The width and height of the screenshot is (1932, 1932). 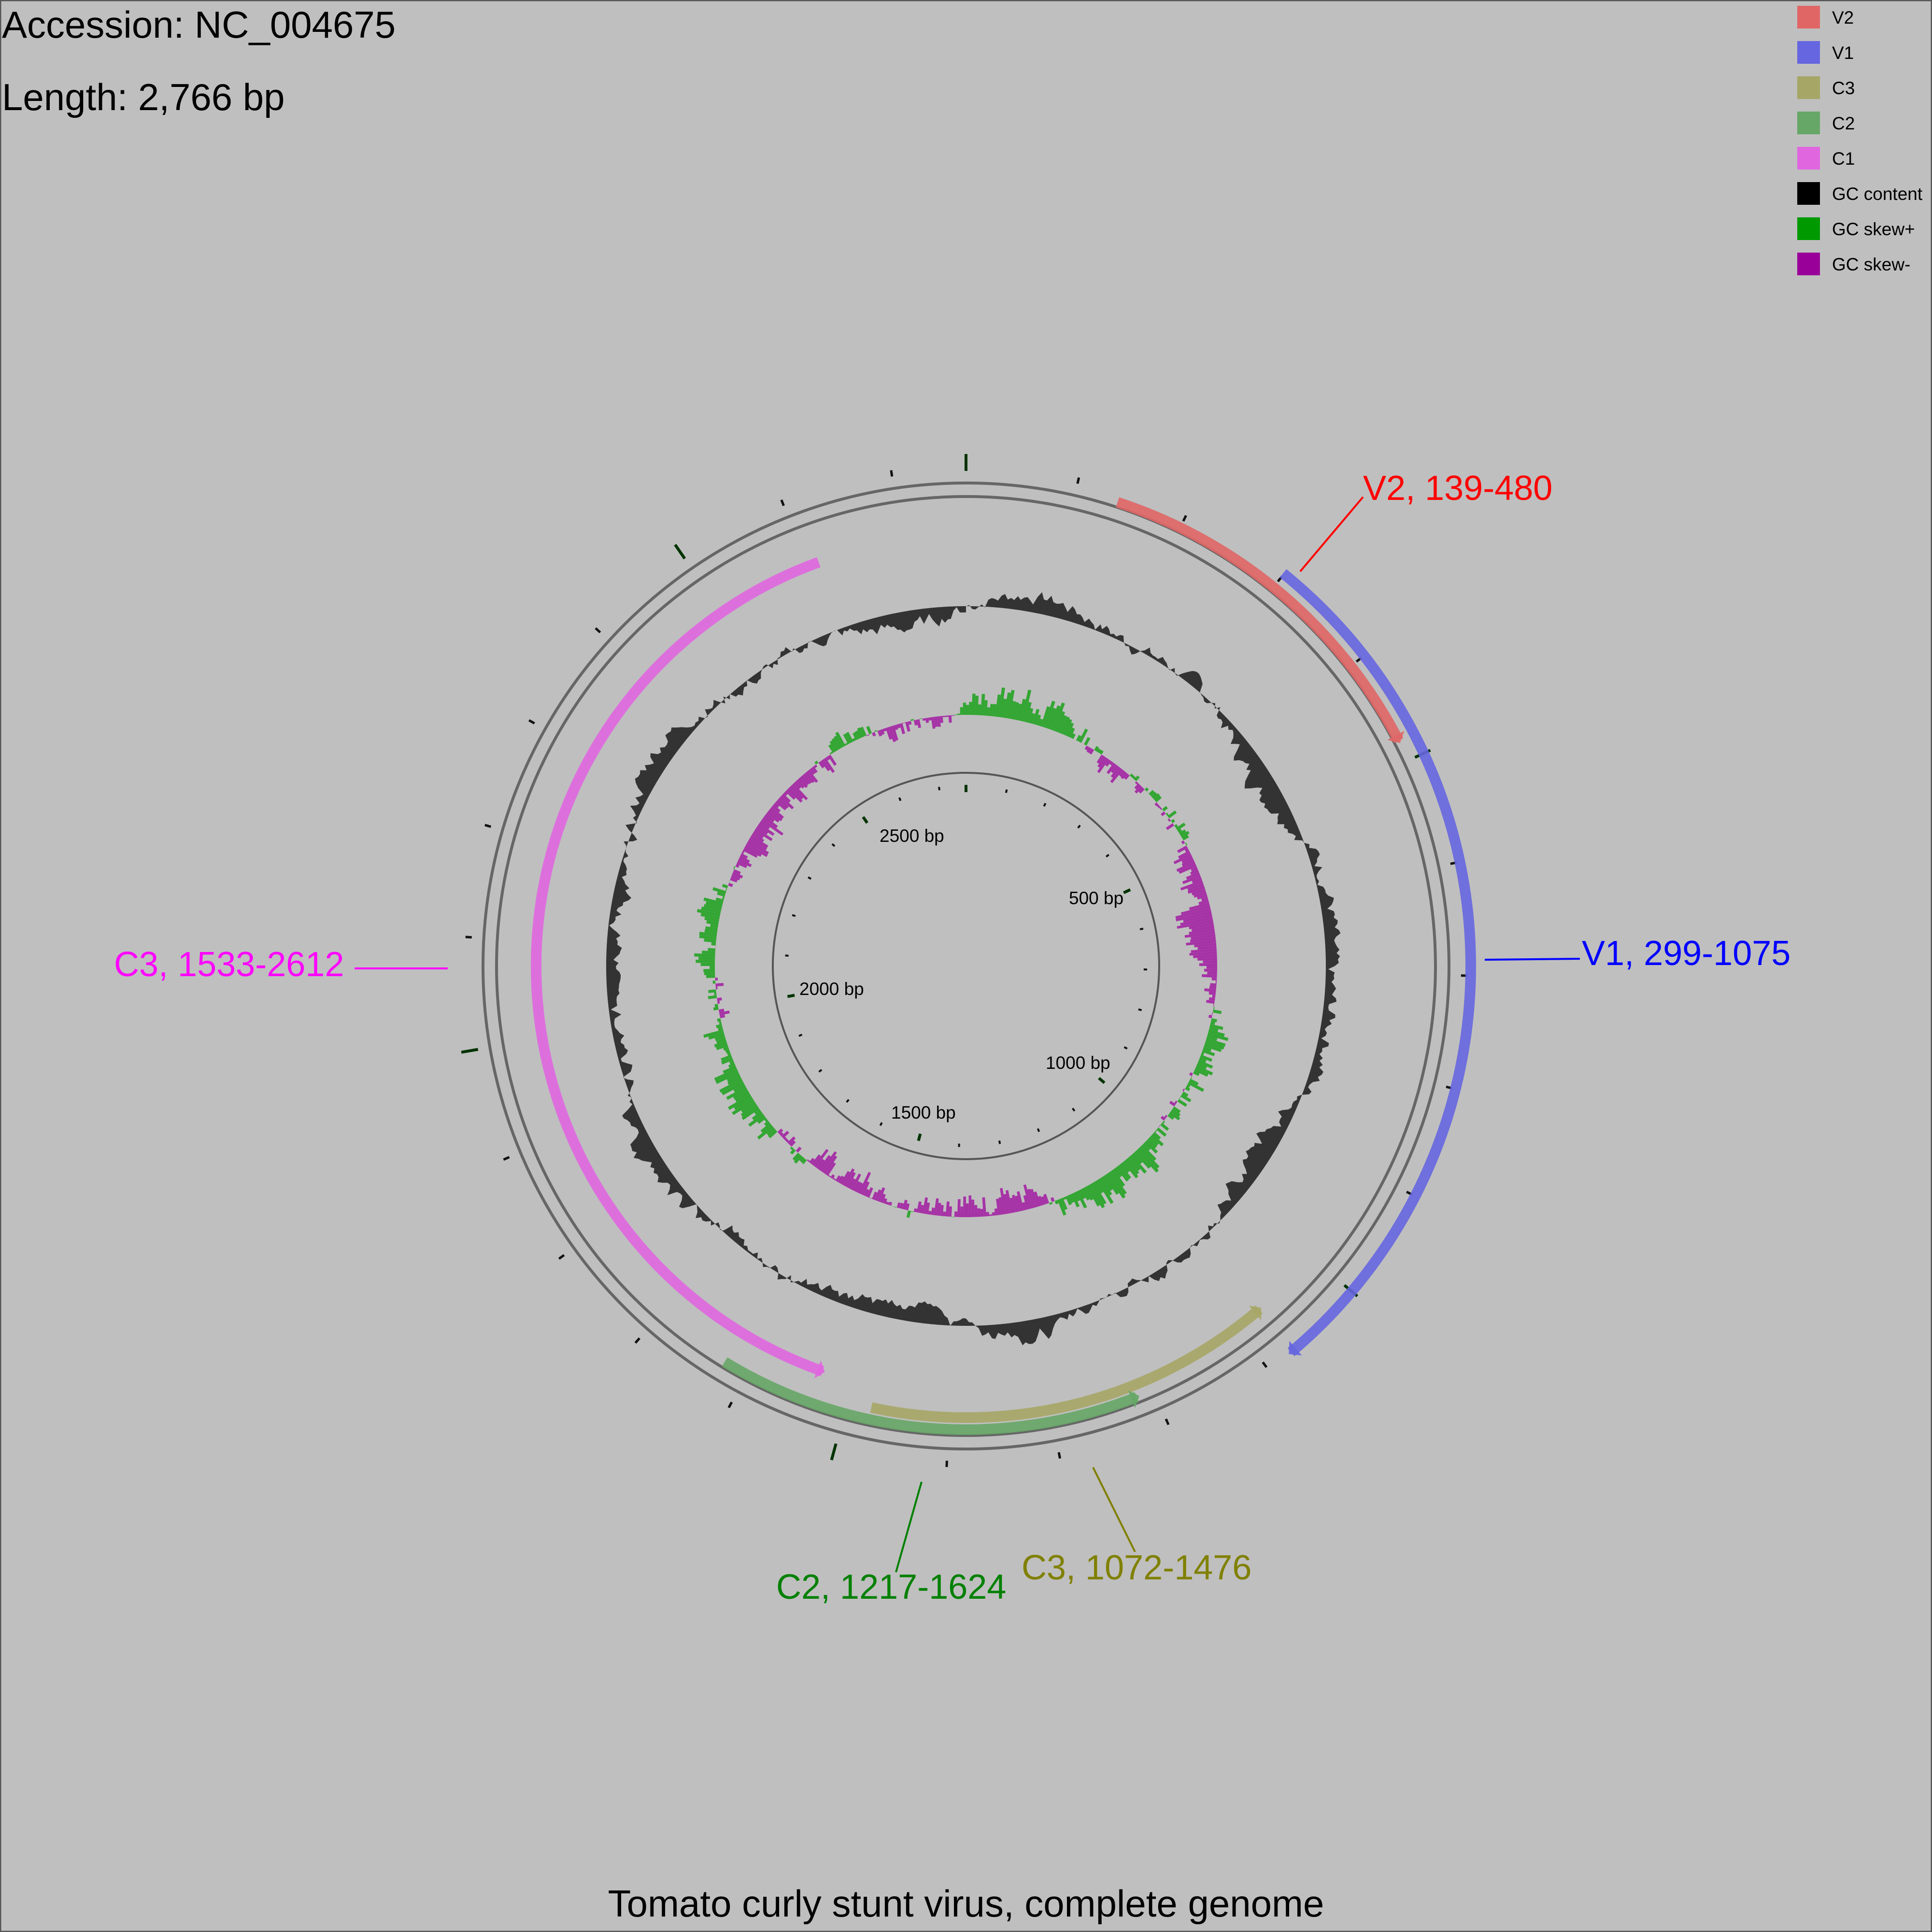 What do you see at coordinates (1843, 123) in the screenshot?
I see `legend-label: C2` at bounding box center [1843, 123].